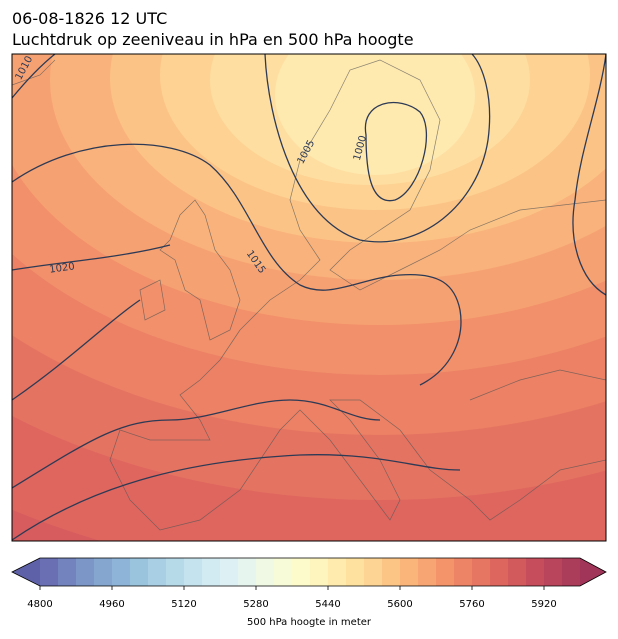 Image resolution: width=618 pixels, height=639 pixels. What do you see at coordinates (327, 604) in the screenshot?
I see `colorbar-tick-label: 5440` at bounding box center [327, 604].